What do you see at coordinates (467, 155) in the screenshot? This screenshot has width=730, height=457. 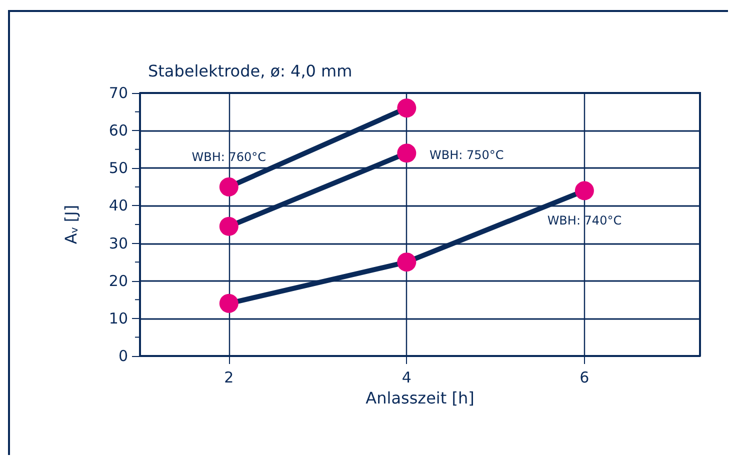 I see `series-label: WBH: 750°C` at bounding box center [467, 155].